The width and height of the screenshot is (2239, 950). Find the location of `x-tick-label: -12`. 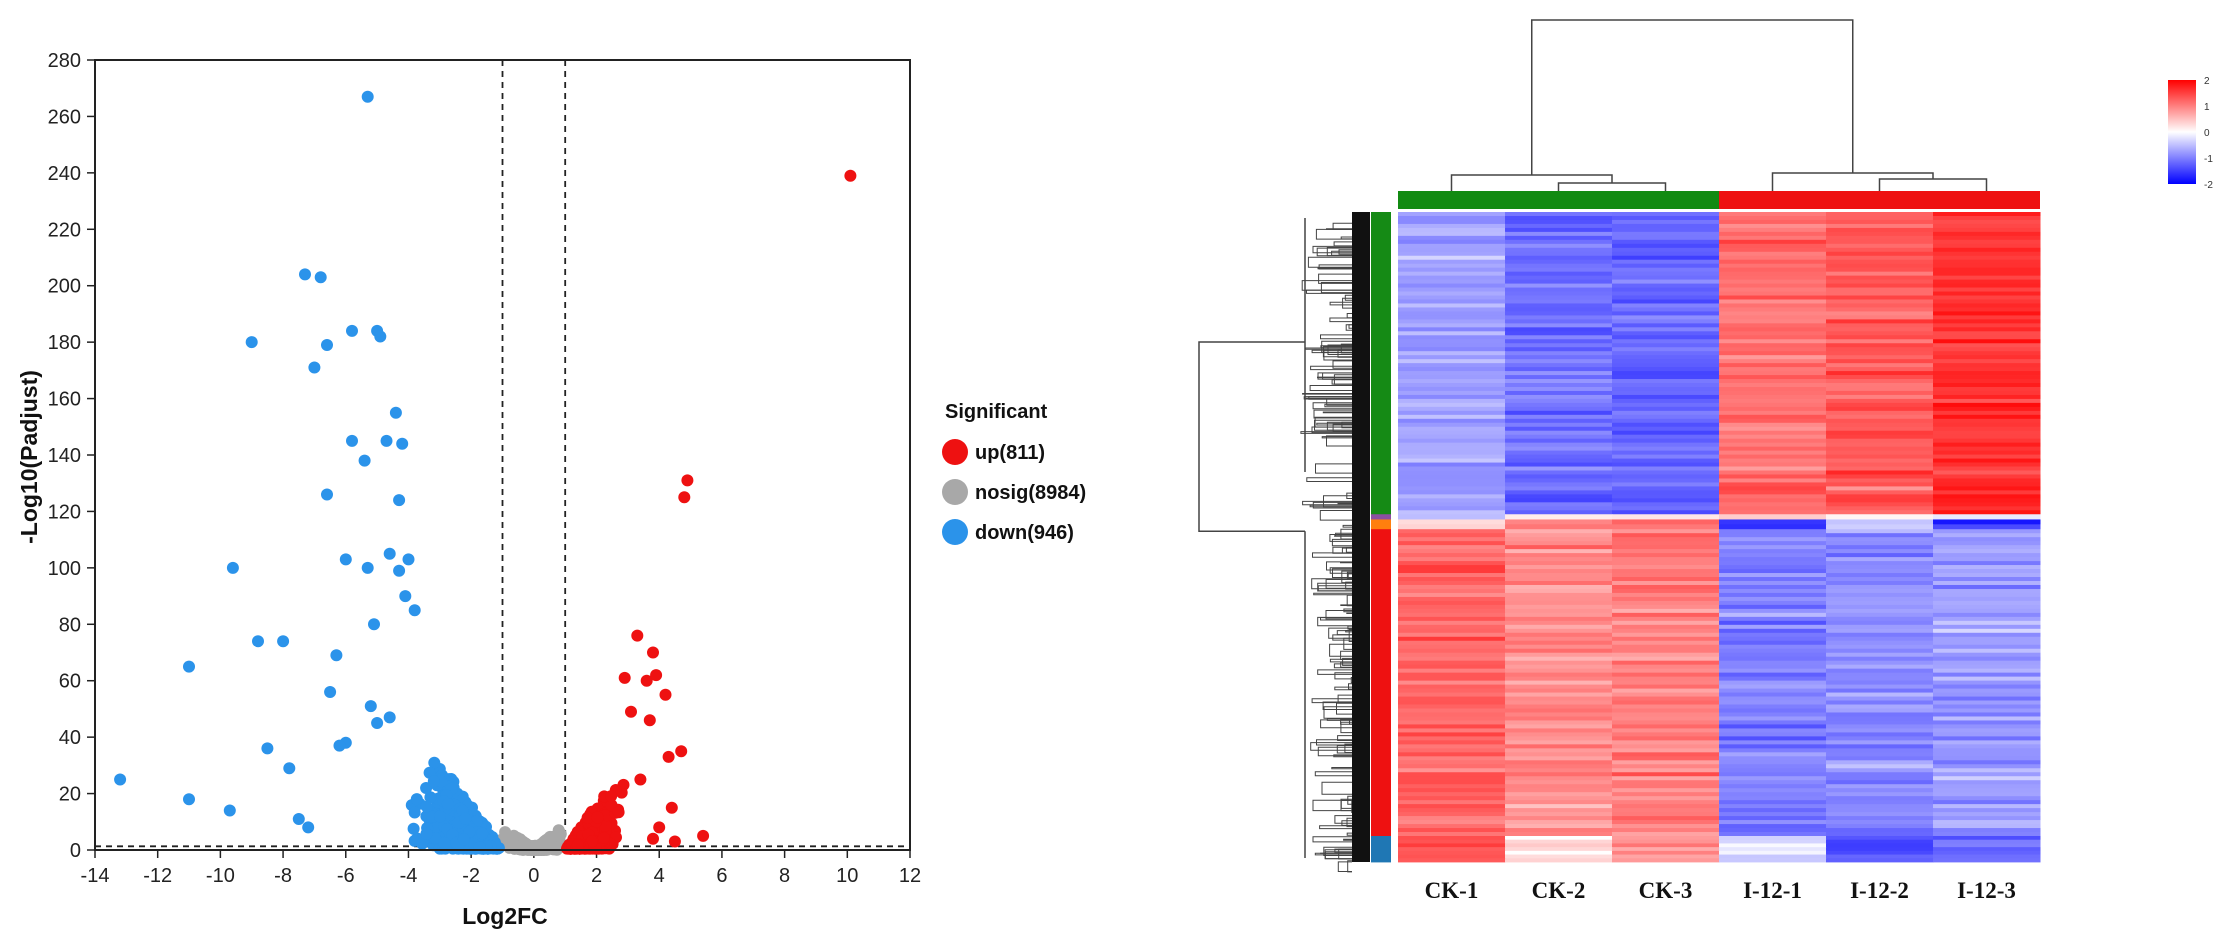

x-tick-label: -12 is located at coordinates (157, 876).